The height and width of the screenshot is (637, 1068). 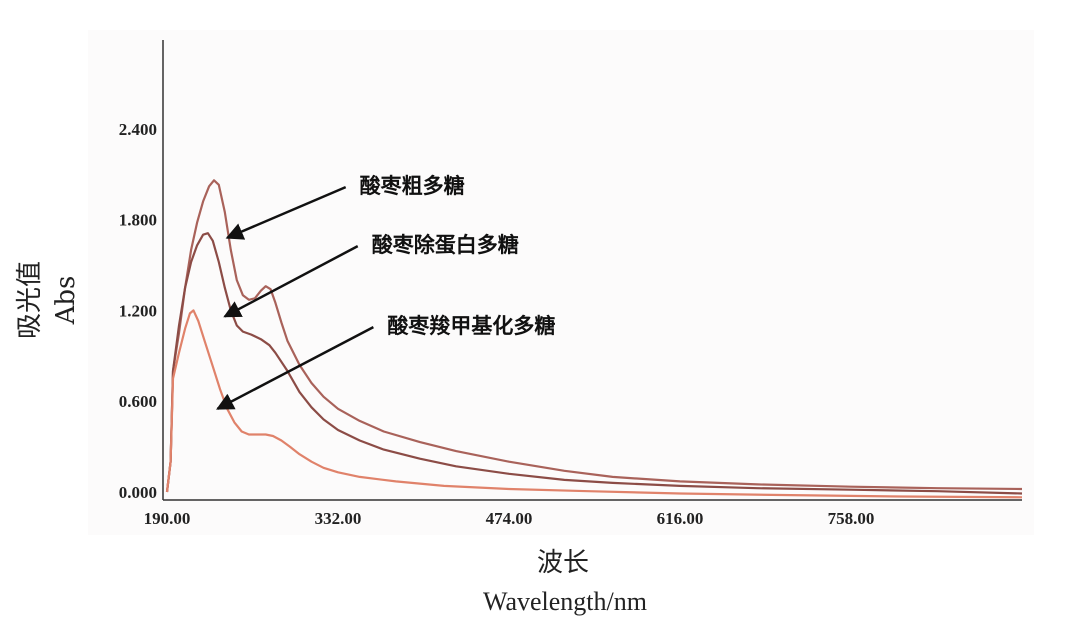 What do you see at coordinates (138, 129) in the screenshot?
I see `y-tick-label: 2.400` at bounding box center [138, 129].